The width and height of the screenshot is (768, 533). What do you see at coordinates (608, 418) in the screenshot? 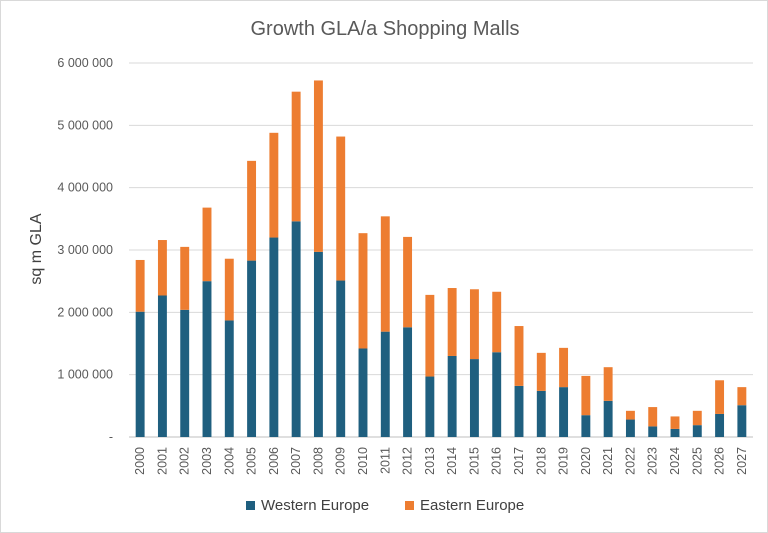
I see `bar-western-europe-2021` at bounding box center [608, 418].